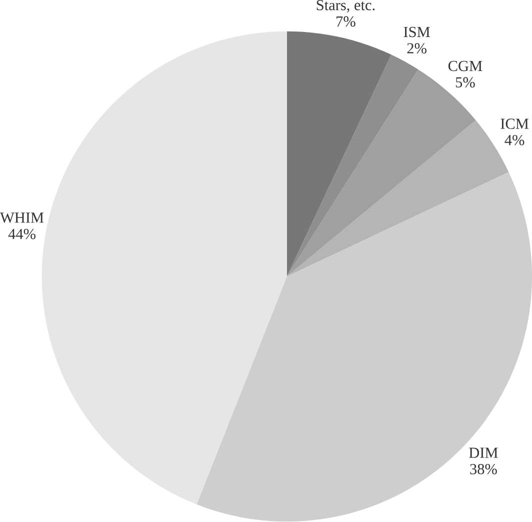 The image size is (532, 522). I want to click on data-label: 7%, so click(346, 21).